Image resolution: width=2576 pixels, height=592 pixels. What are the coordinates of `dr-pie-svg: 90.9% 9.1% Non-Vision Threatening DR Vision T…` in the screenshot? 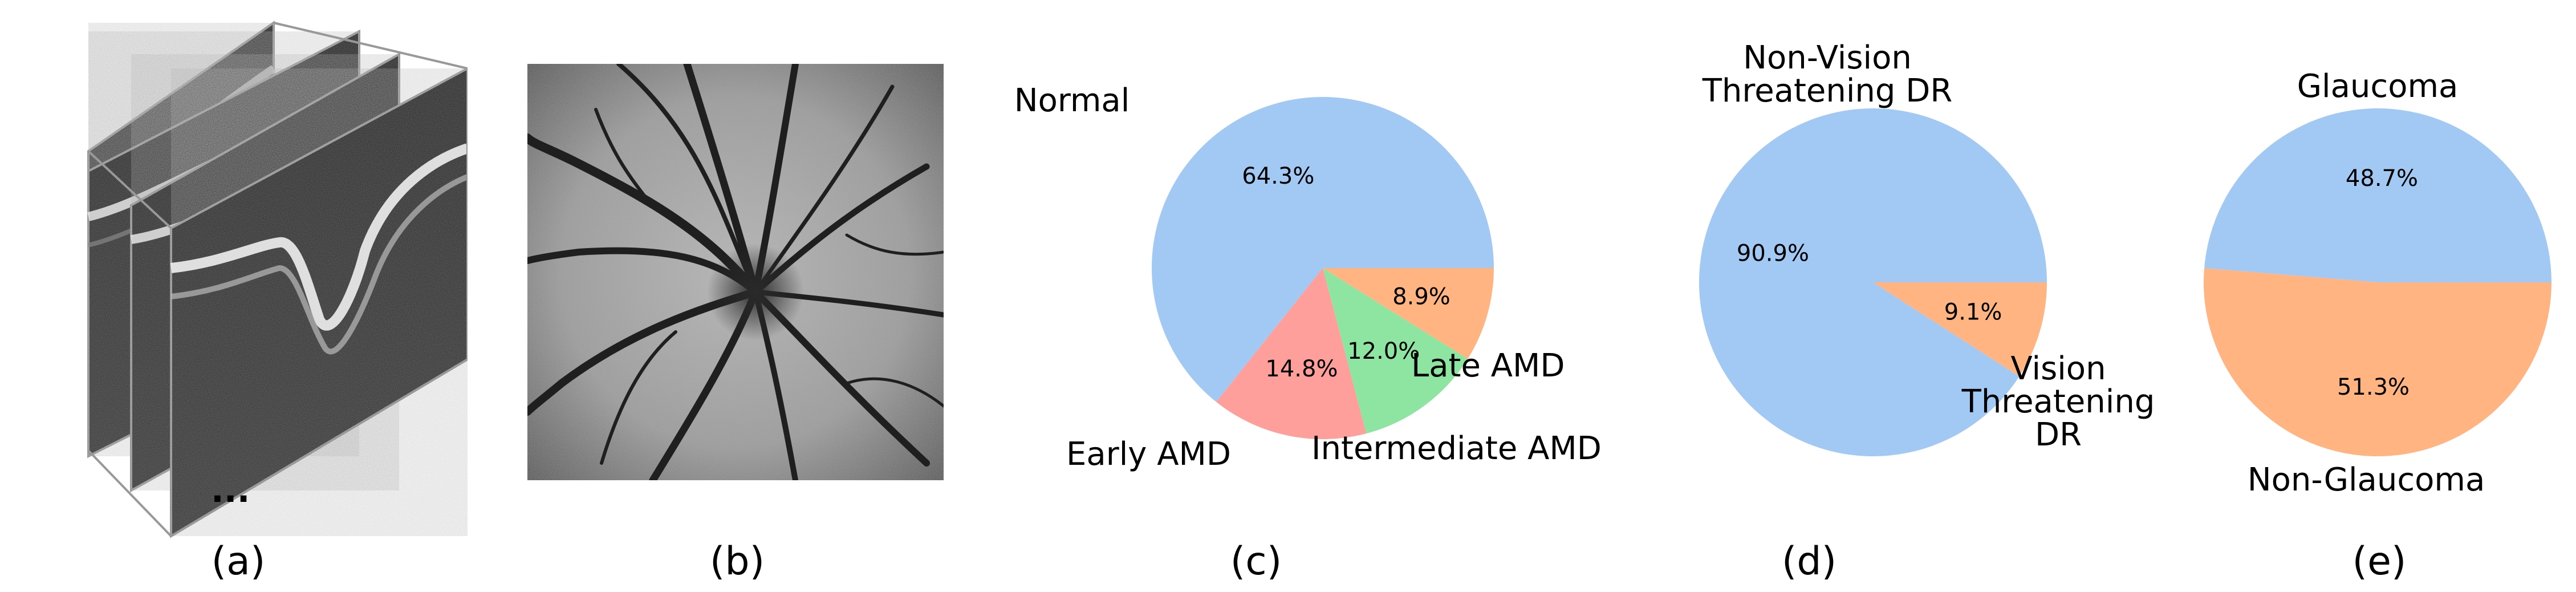 It's located at (1927, 247).